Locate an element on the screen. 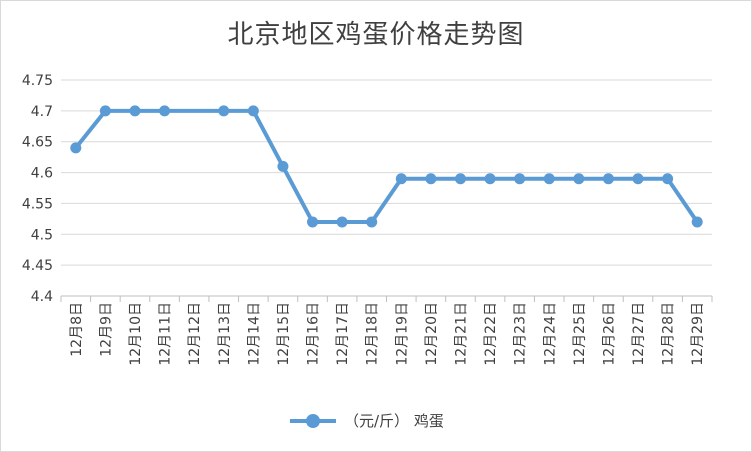 This screenshot has height=452, width=752. y-tick-label-7: 4.75 is located at coordinates (37, 81).